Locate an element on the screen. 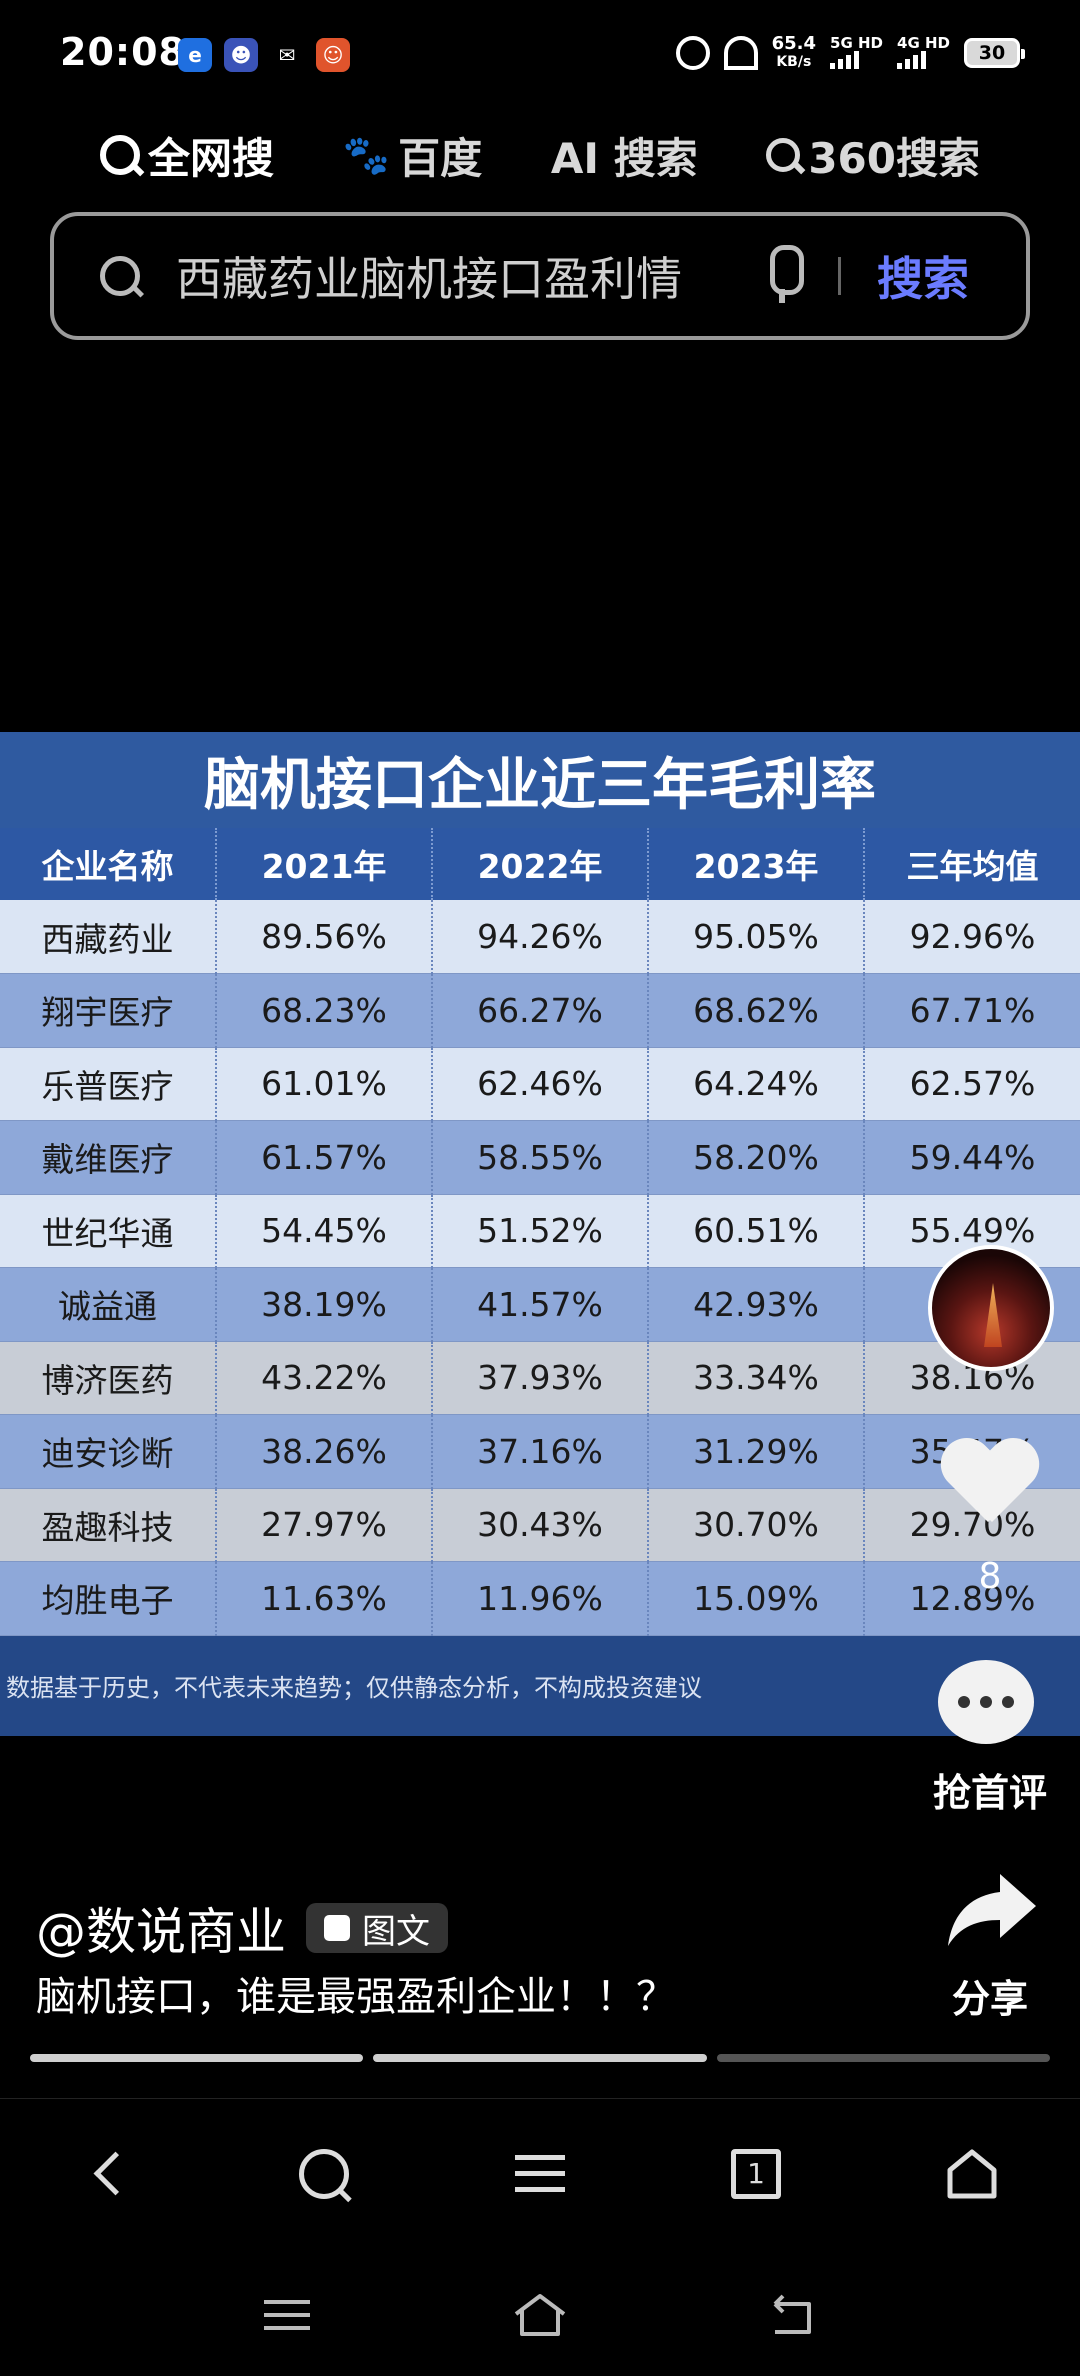 The image size is (1080, 2376). tab-baidu: 🐾 百度 is located at coordinates (412, 157).